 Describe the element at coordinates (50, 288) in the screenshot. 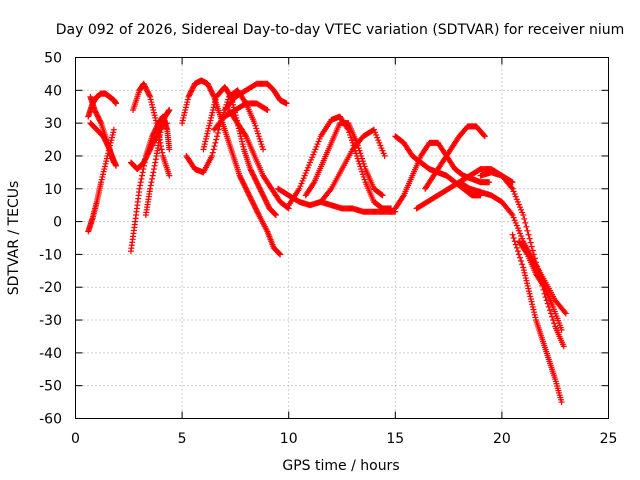

I see `y-tick-label: -20` at that location.